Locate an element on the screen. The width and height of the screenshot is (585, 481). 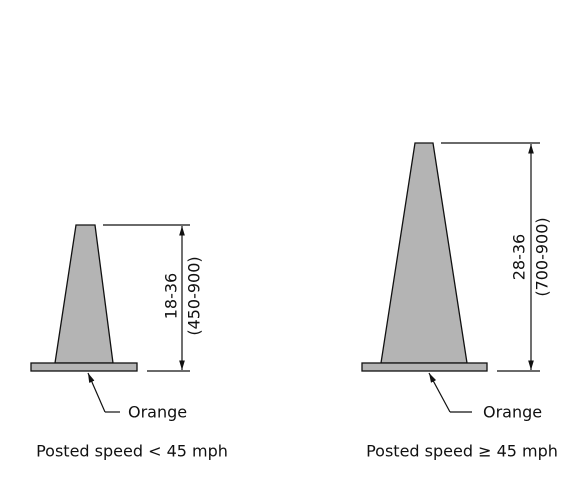
height-mm: (700-900) is located at coordinates (542, 256).